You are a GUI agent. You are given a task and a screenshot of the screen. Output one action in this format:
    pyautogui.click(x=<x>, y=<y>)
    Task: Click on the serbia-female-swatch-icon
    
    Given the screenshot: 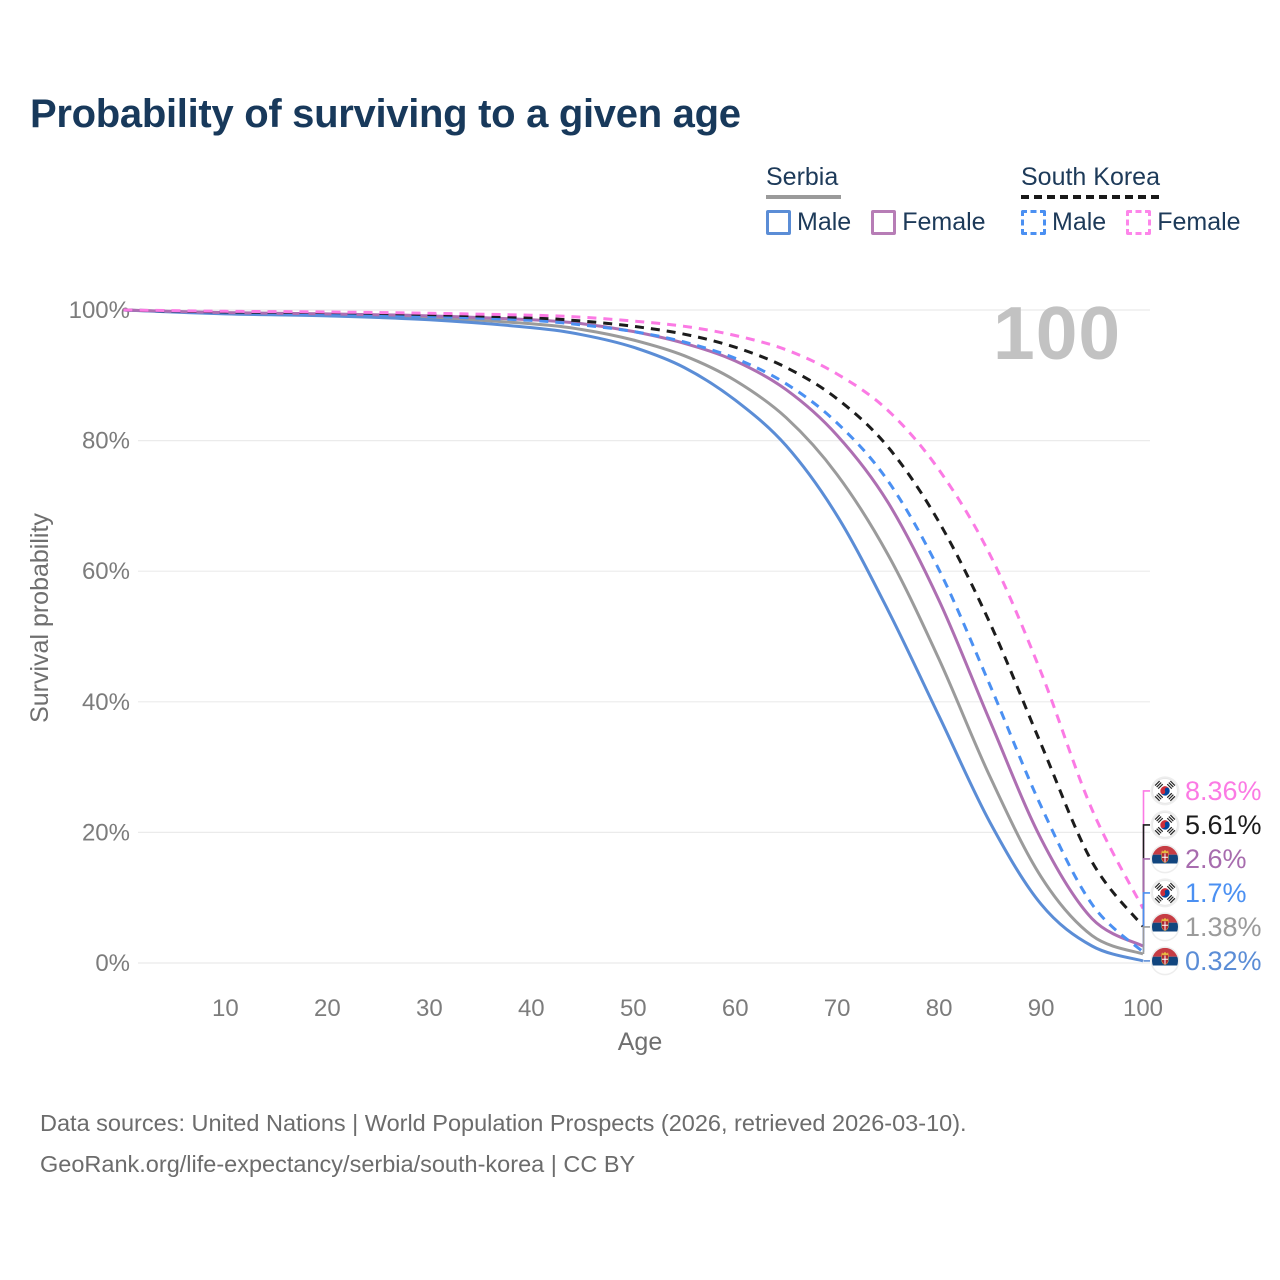 What is the action you would take?
    pyautogui.click(x=884, y=222)
    